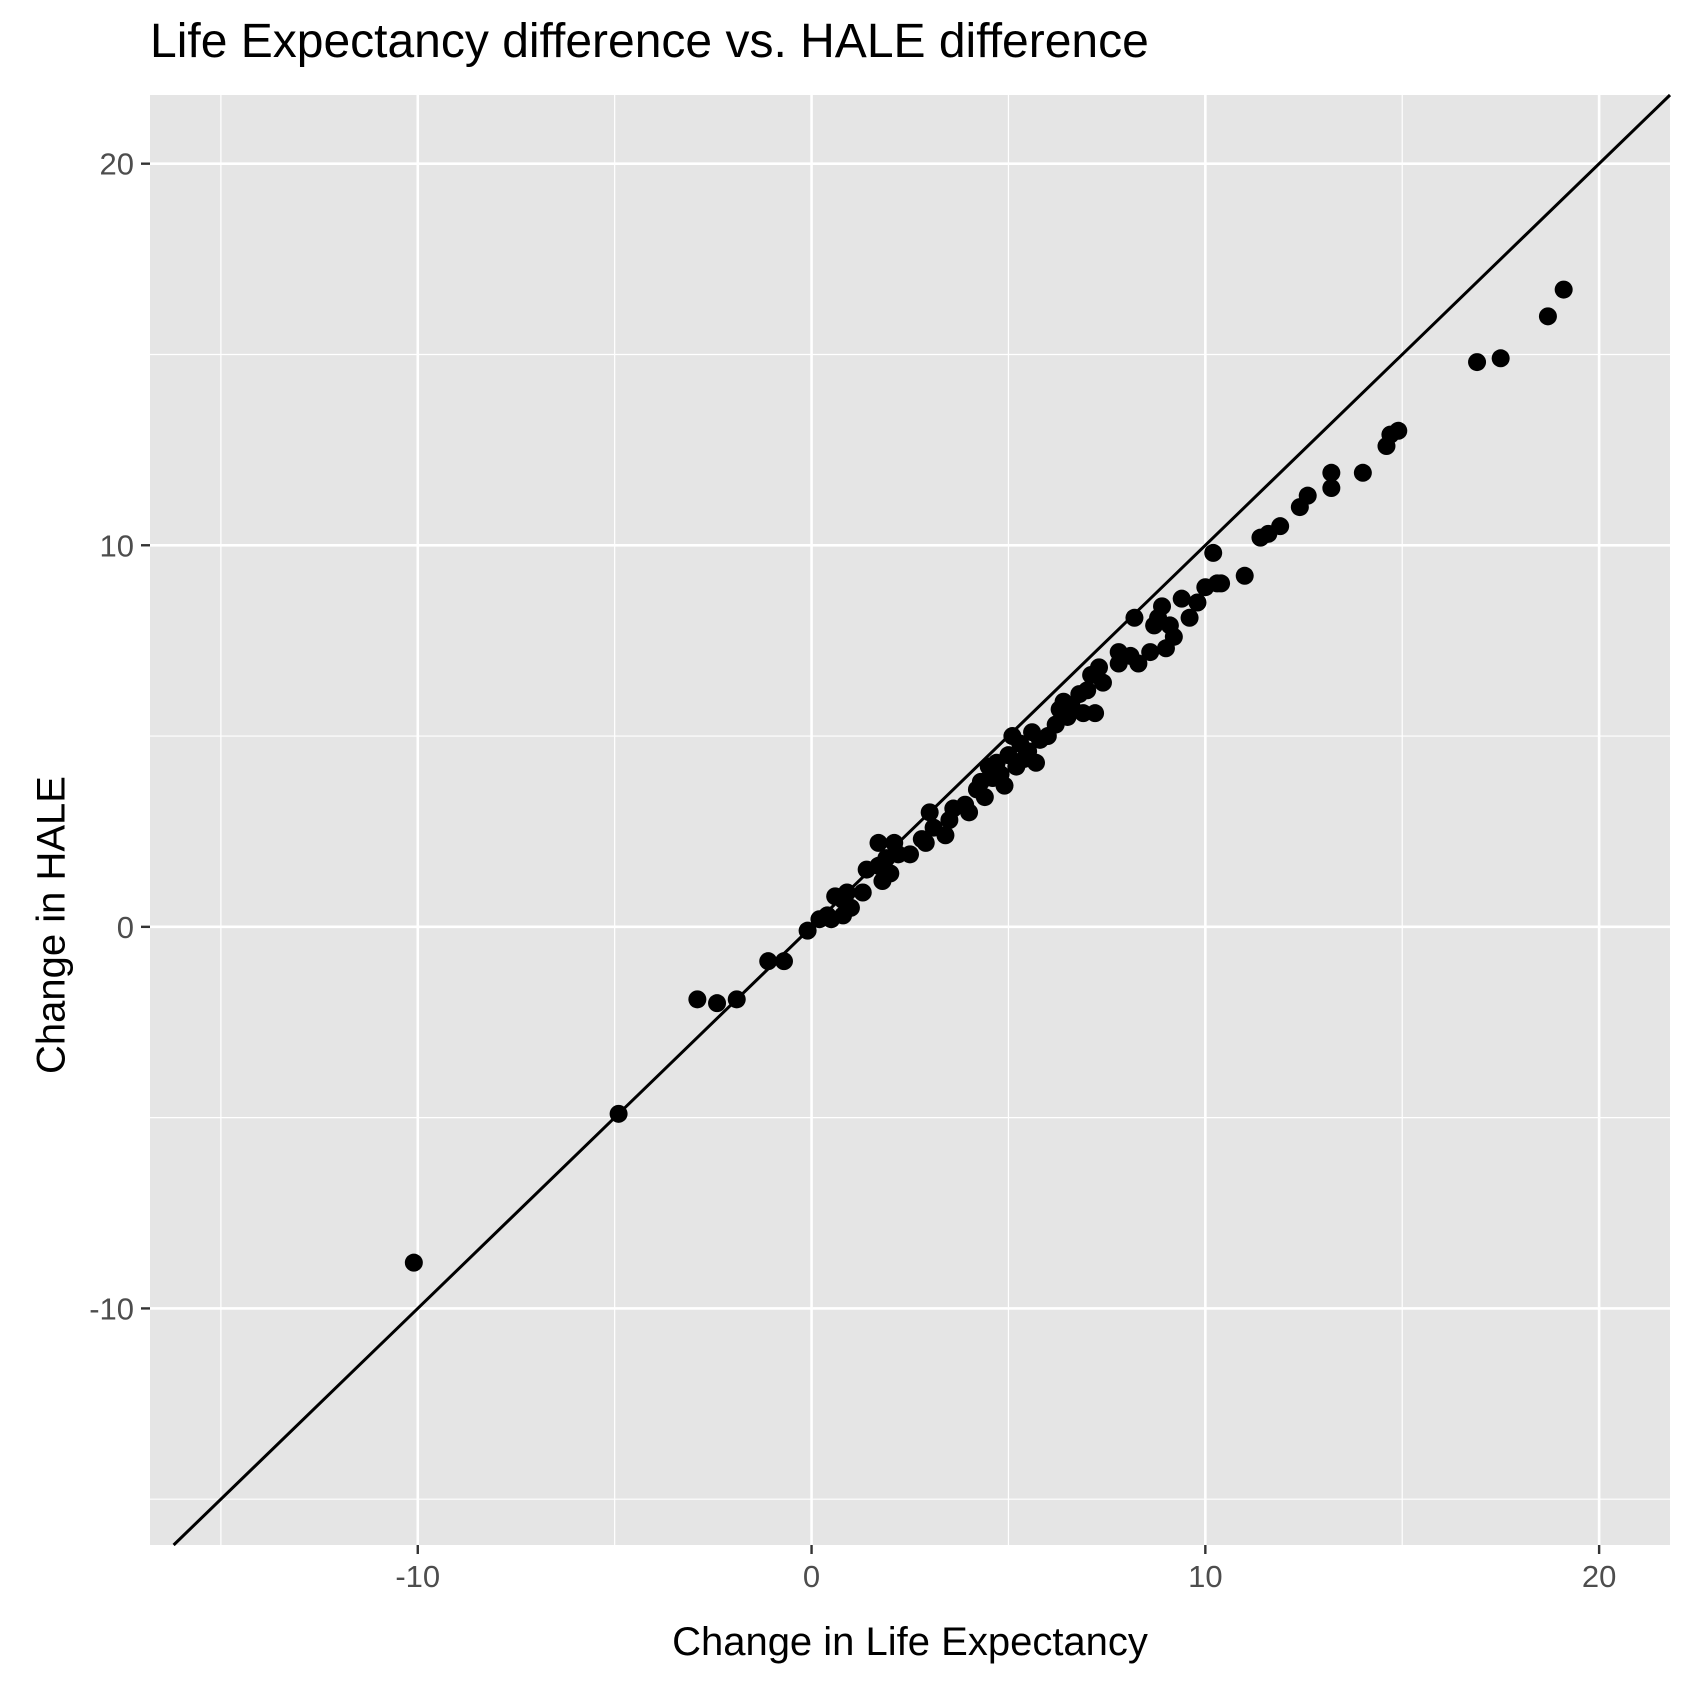 The image size is (1683, 1699). I want to click on y-tick-label: -10, so click(111, 1308).